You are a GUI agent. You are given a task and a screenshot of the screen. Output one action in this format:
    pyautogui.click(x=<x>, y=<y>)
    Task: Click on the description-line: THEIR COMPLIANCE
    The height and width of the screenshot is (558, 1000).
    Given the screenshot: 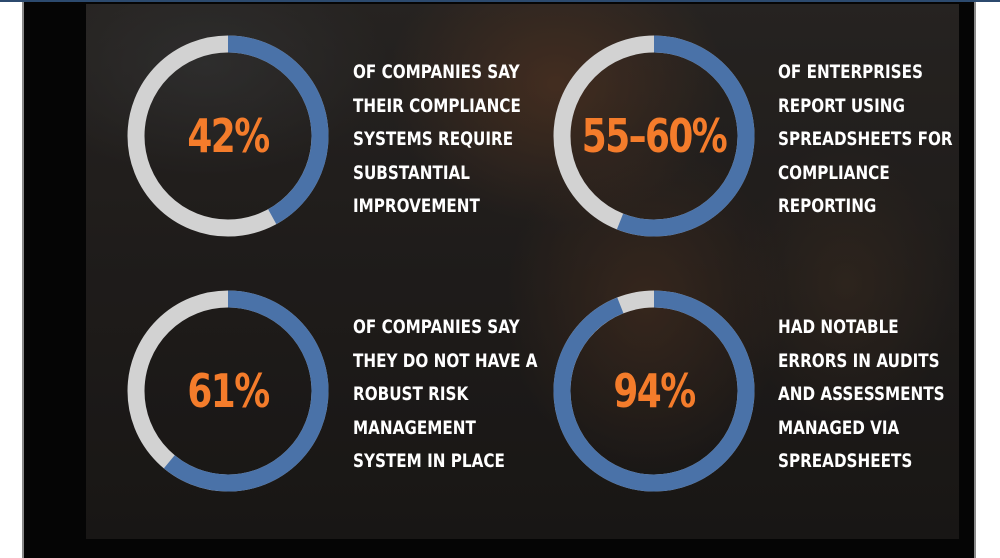 What is the action you would take?
    pyautogui.click(x=437, y=105)
    